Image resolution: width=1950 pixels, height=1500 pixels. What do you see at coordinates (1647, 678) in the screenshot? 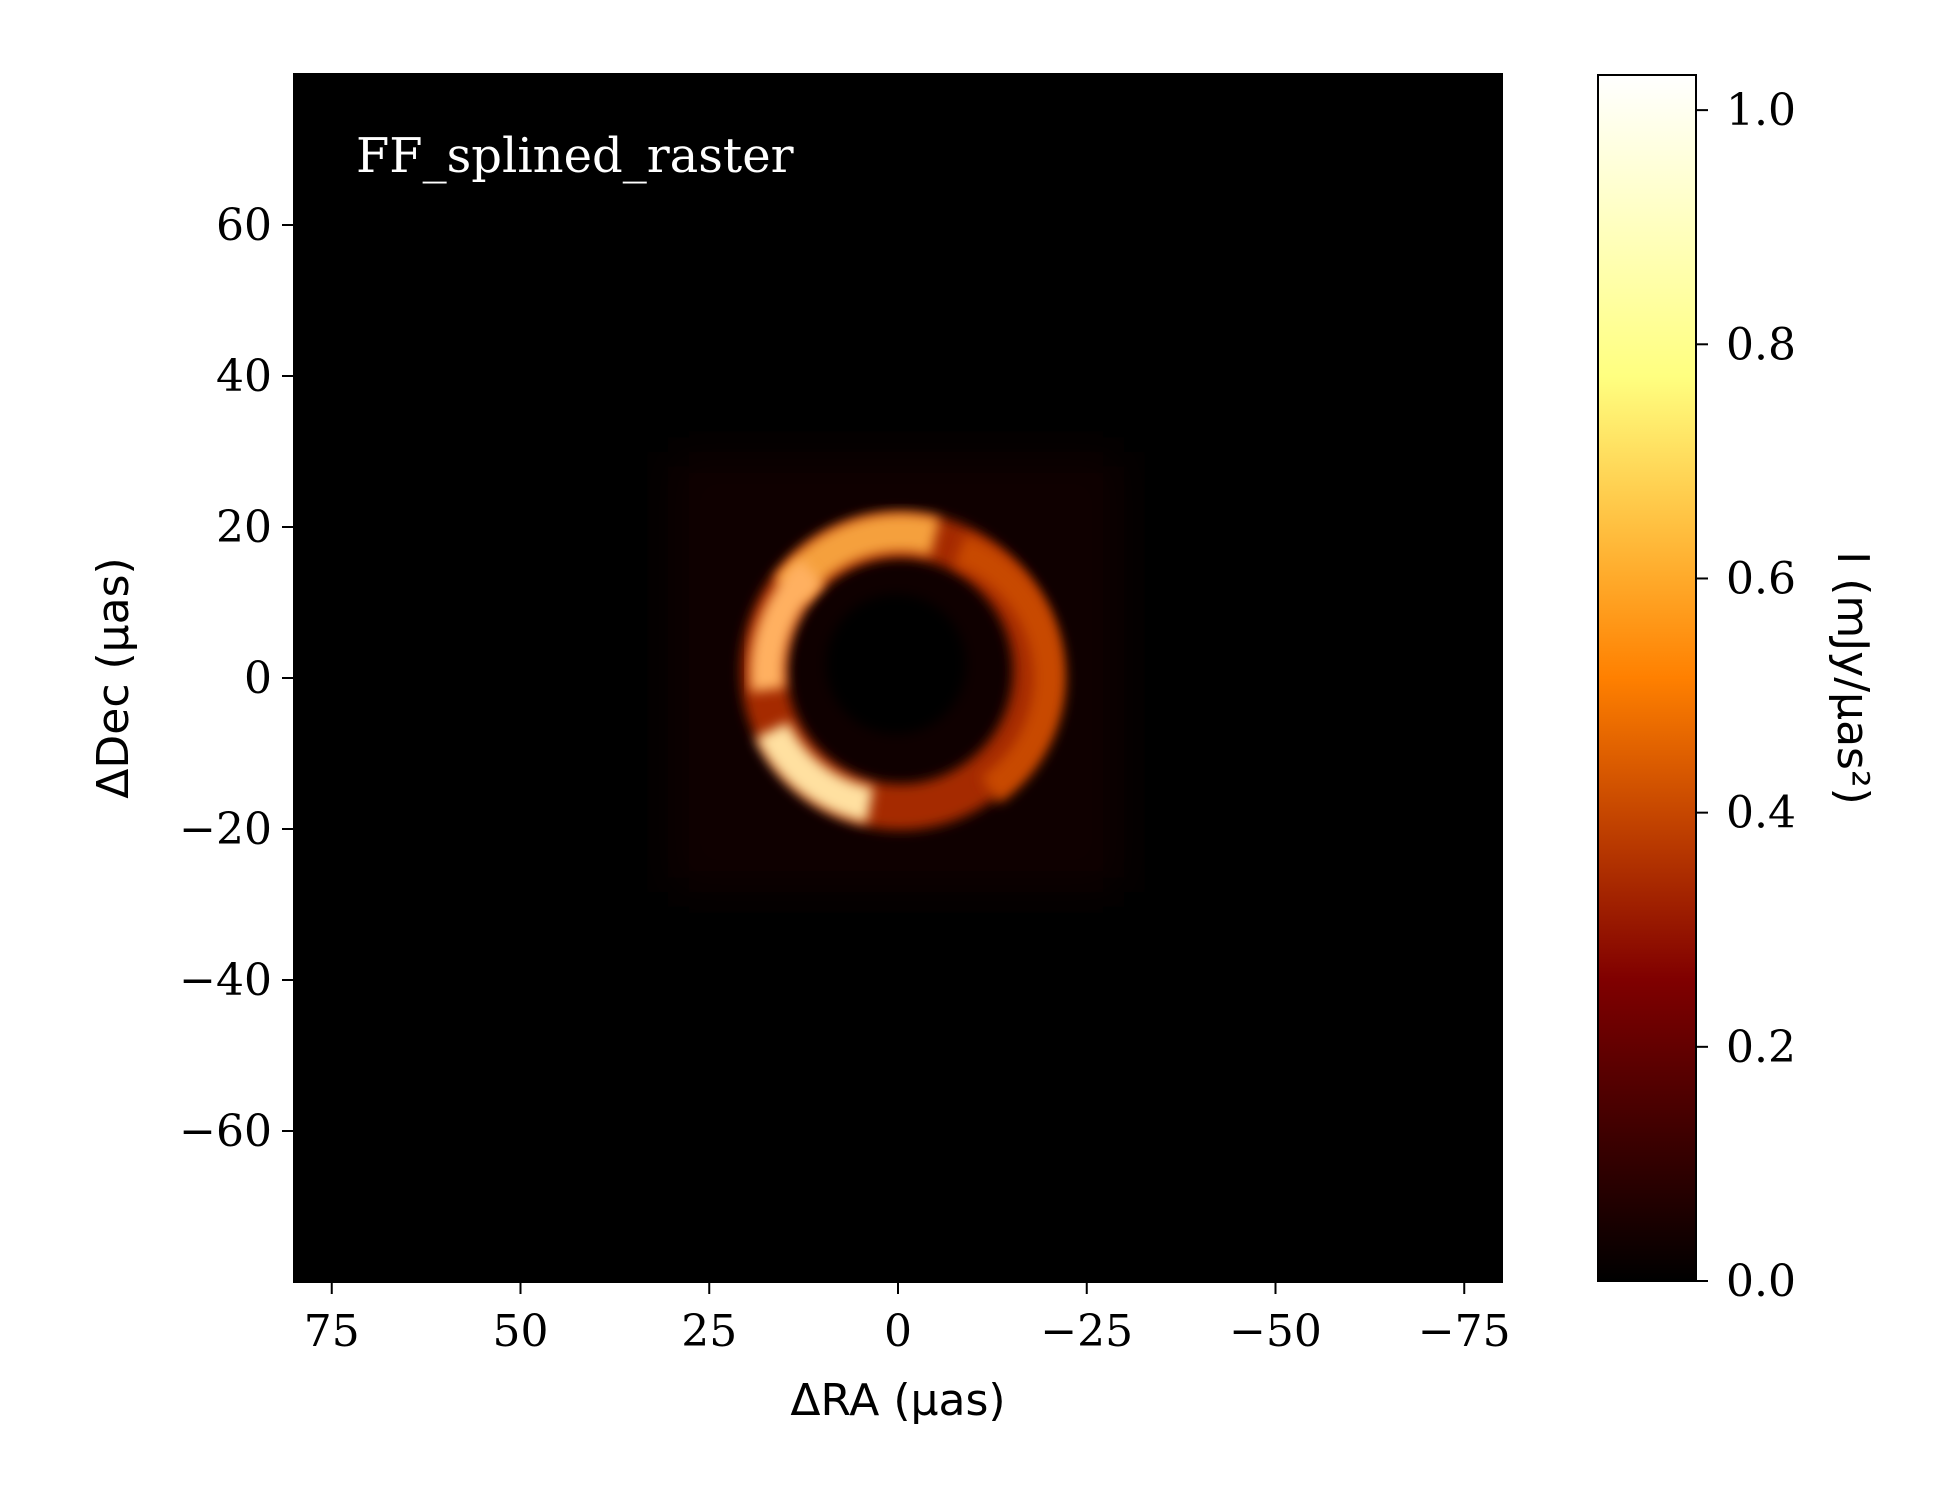
I see `colorbar-gradient` at bounding box center [1647, 678].